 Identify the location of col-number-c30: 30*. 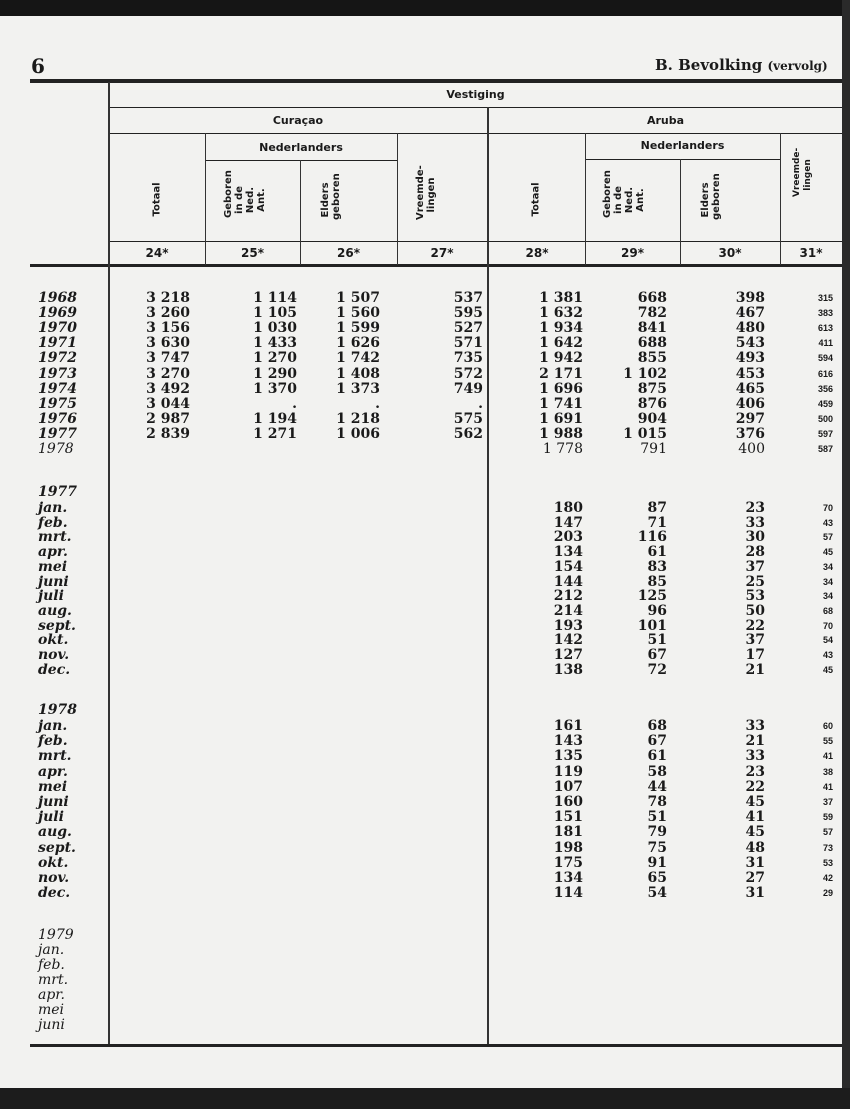
(730, 253).